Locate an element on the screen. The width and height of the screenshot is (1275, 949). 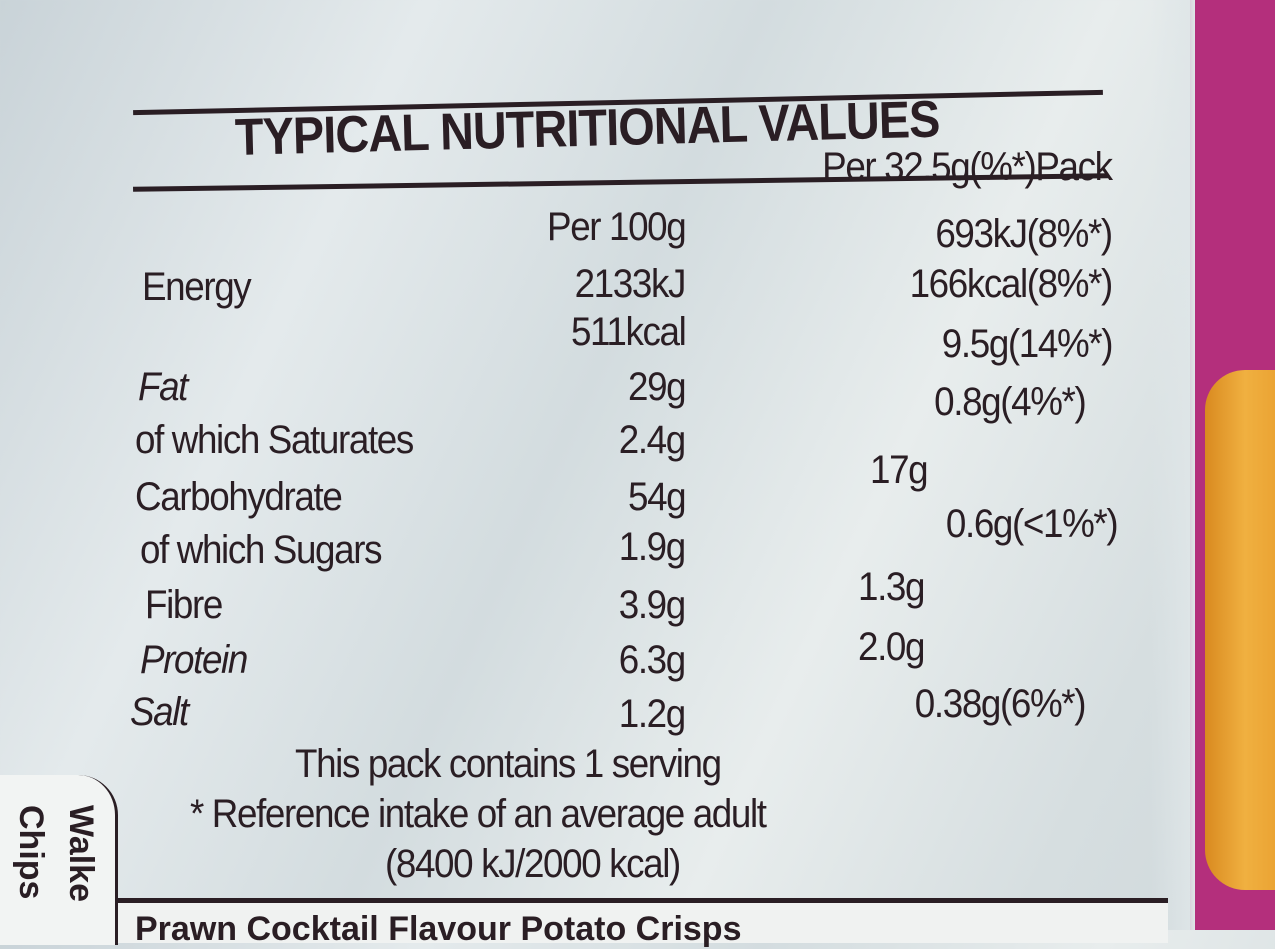
perpack-value: 1.3g is located at coordinates (891, 587).